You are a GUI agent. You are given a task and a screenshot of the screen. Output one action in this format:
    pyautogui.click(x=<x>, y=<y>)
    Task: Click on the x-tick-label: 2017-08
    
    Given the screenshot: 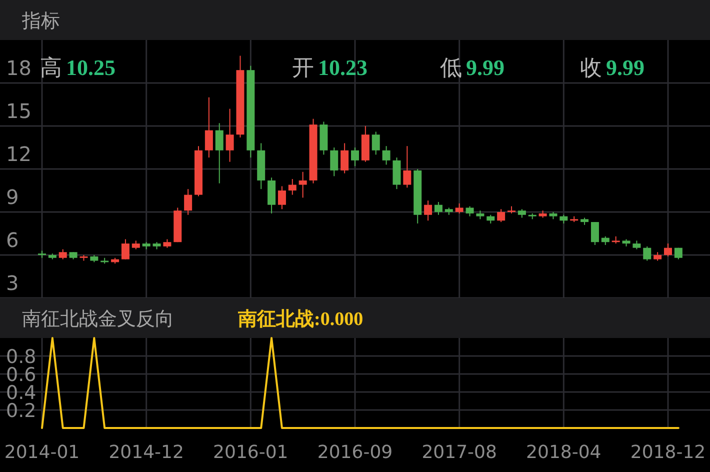 What is the action you would take?
    pyautogui.click(x=459, y=452)
    